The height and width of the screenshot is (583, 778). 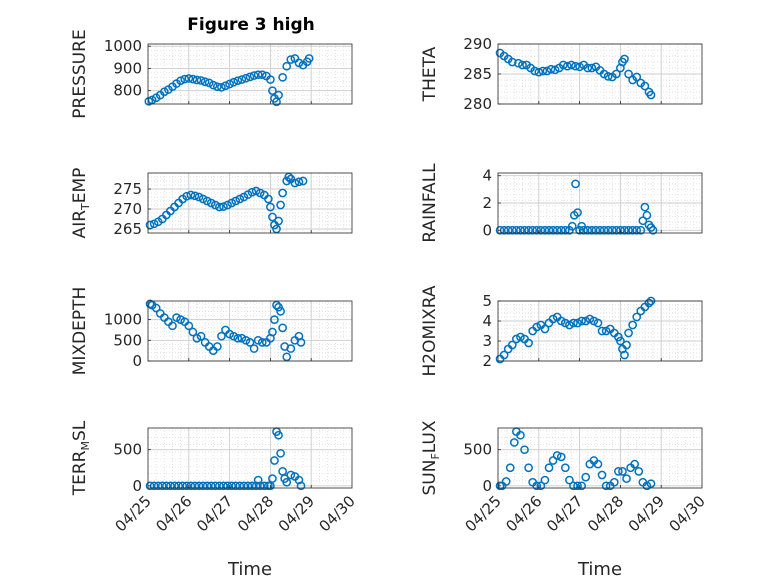 I want to click on y-tick-label: 500, so click(x=127, y=450).